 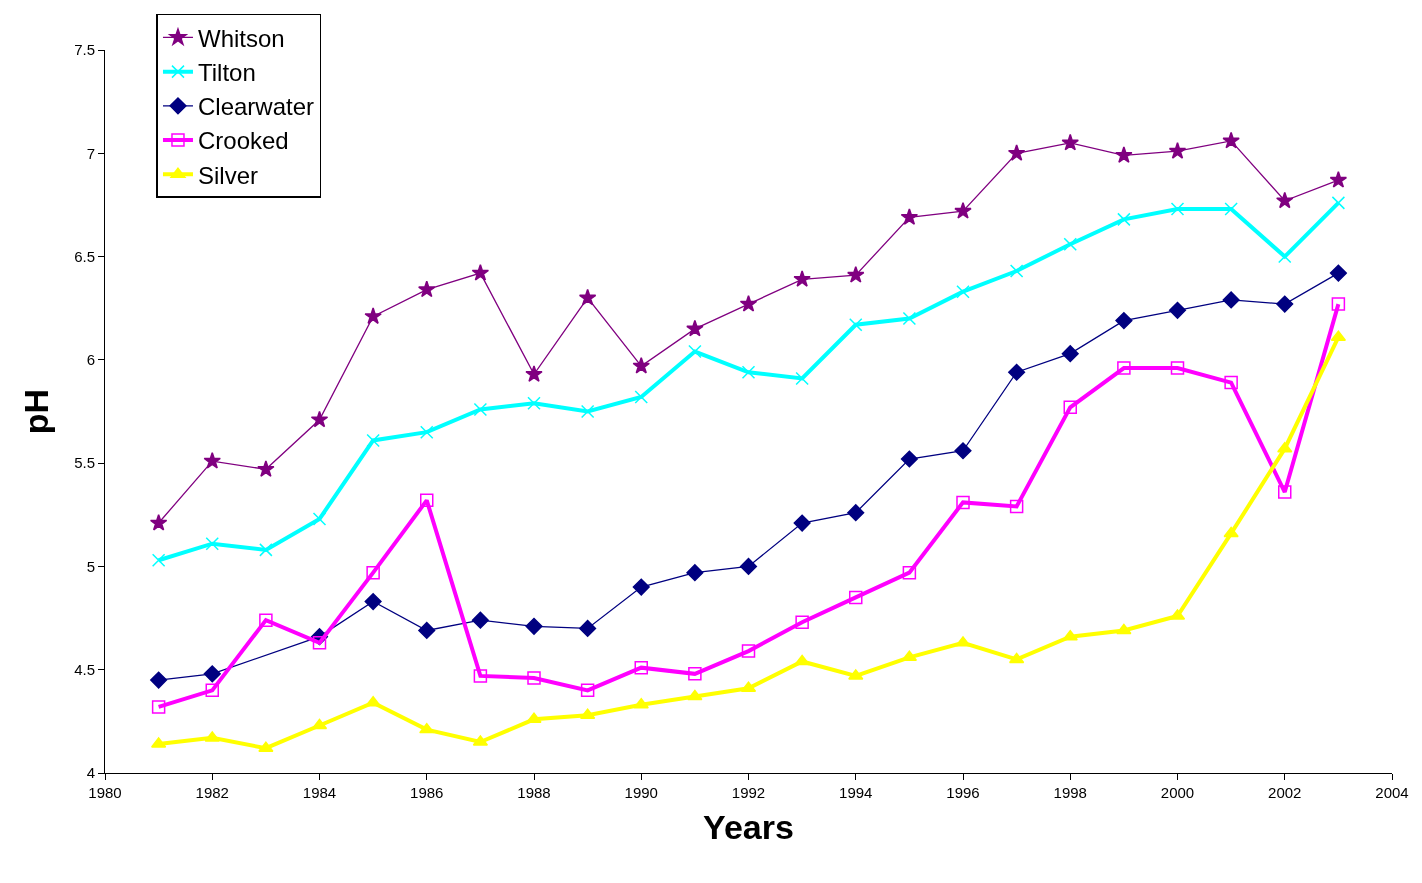 What do you see at coordinates (241, 38) in the screenshot?
I see `legend-label: Whitson` at bounding box center [241, 38].